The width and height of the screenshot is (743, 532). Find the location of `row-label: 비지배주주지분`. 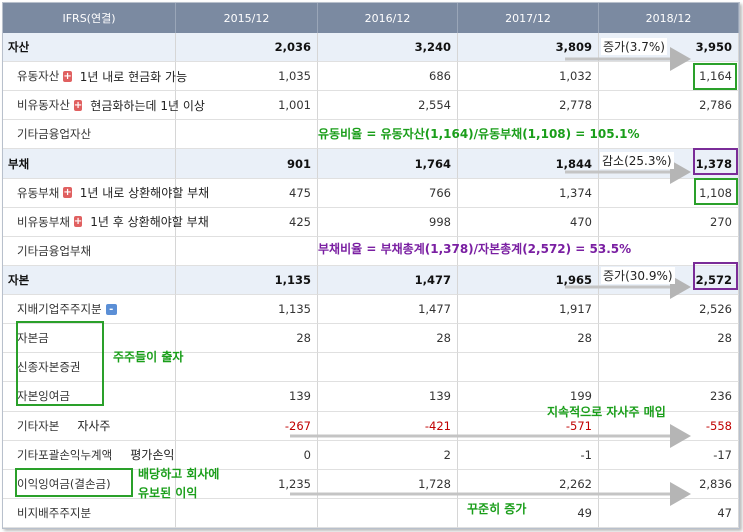

row-label: 비지배주주지분 is located at coordinates (89, 513).